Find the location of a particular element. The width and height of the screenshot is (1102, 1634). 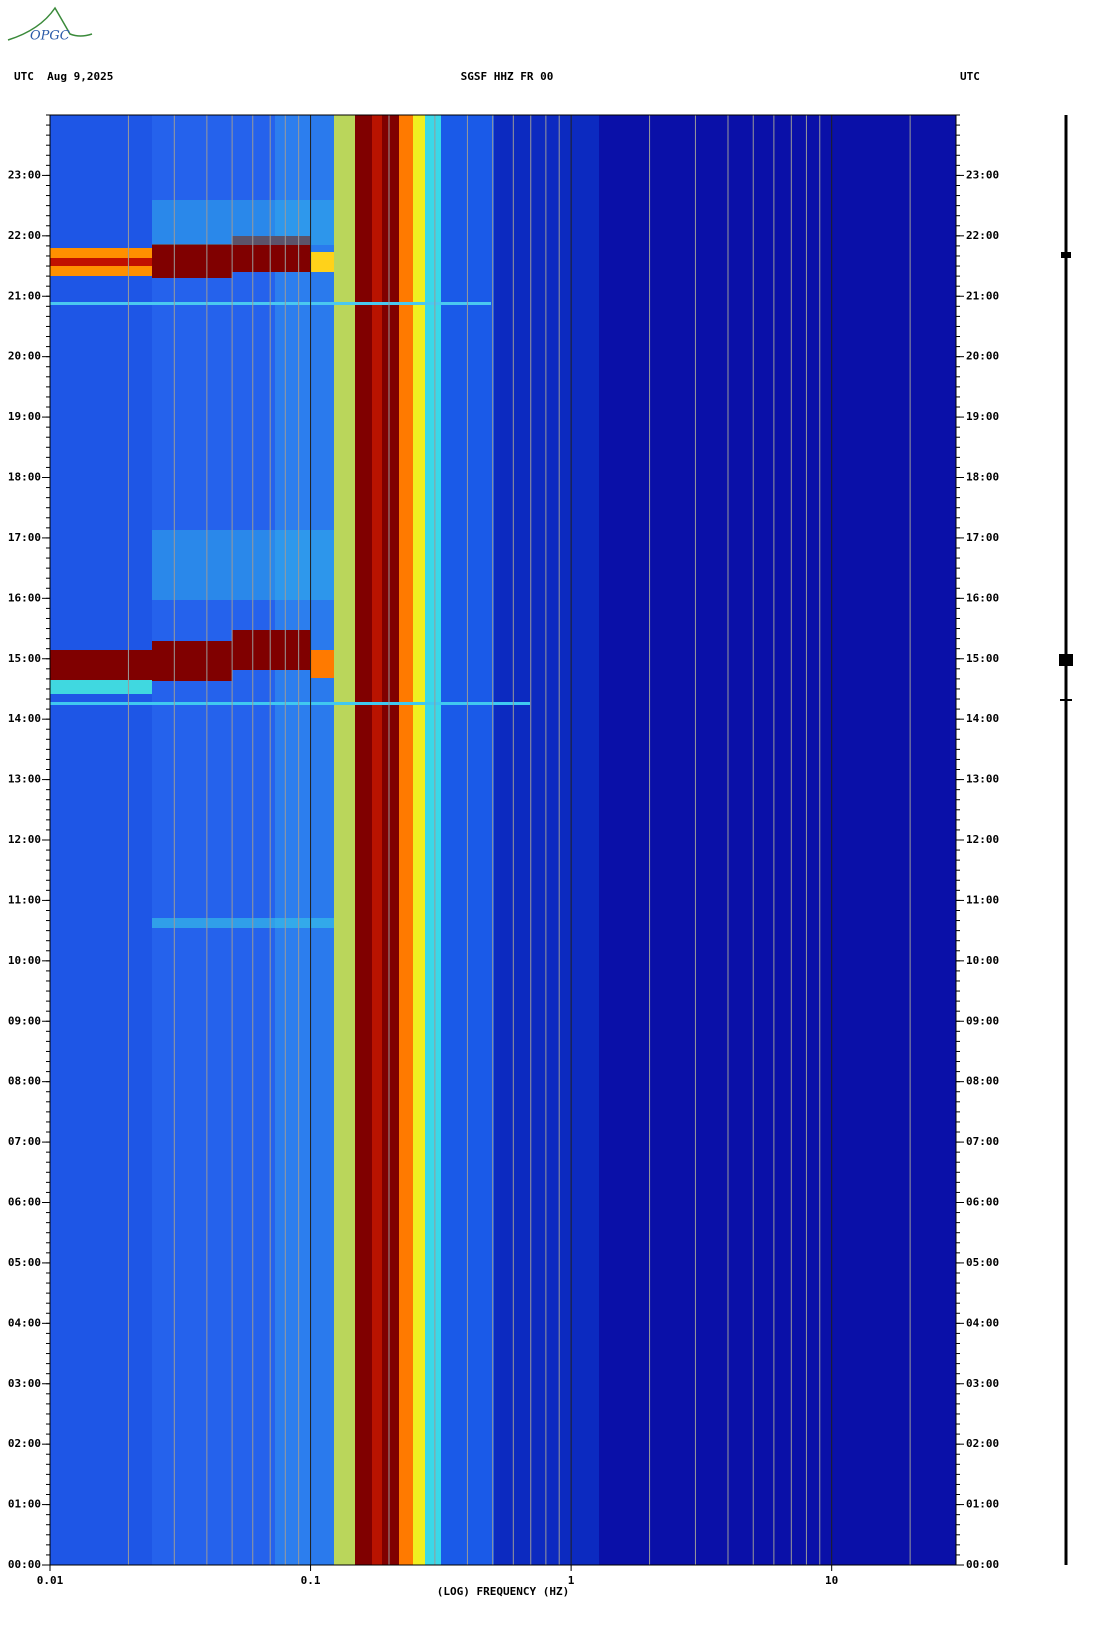

y-tick-label: 15:00 is located at coordinates (24, 658).